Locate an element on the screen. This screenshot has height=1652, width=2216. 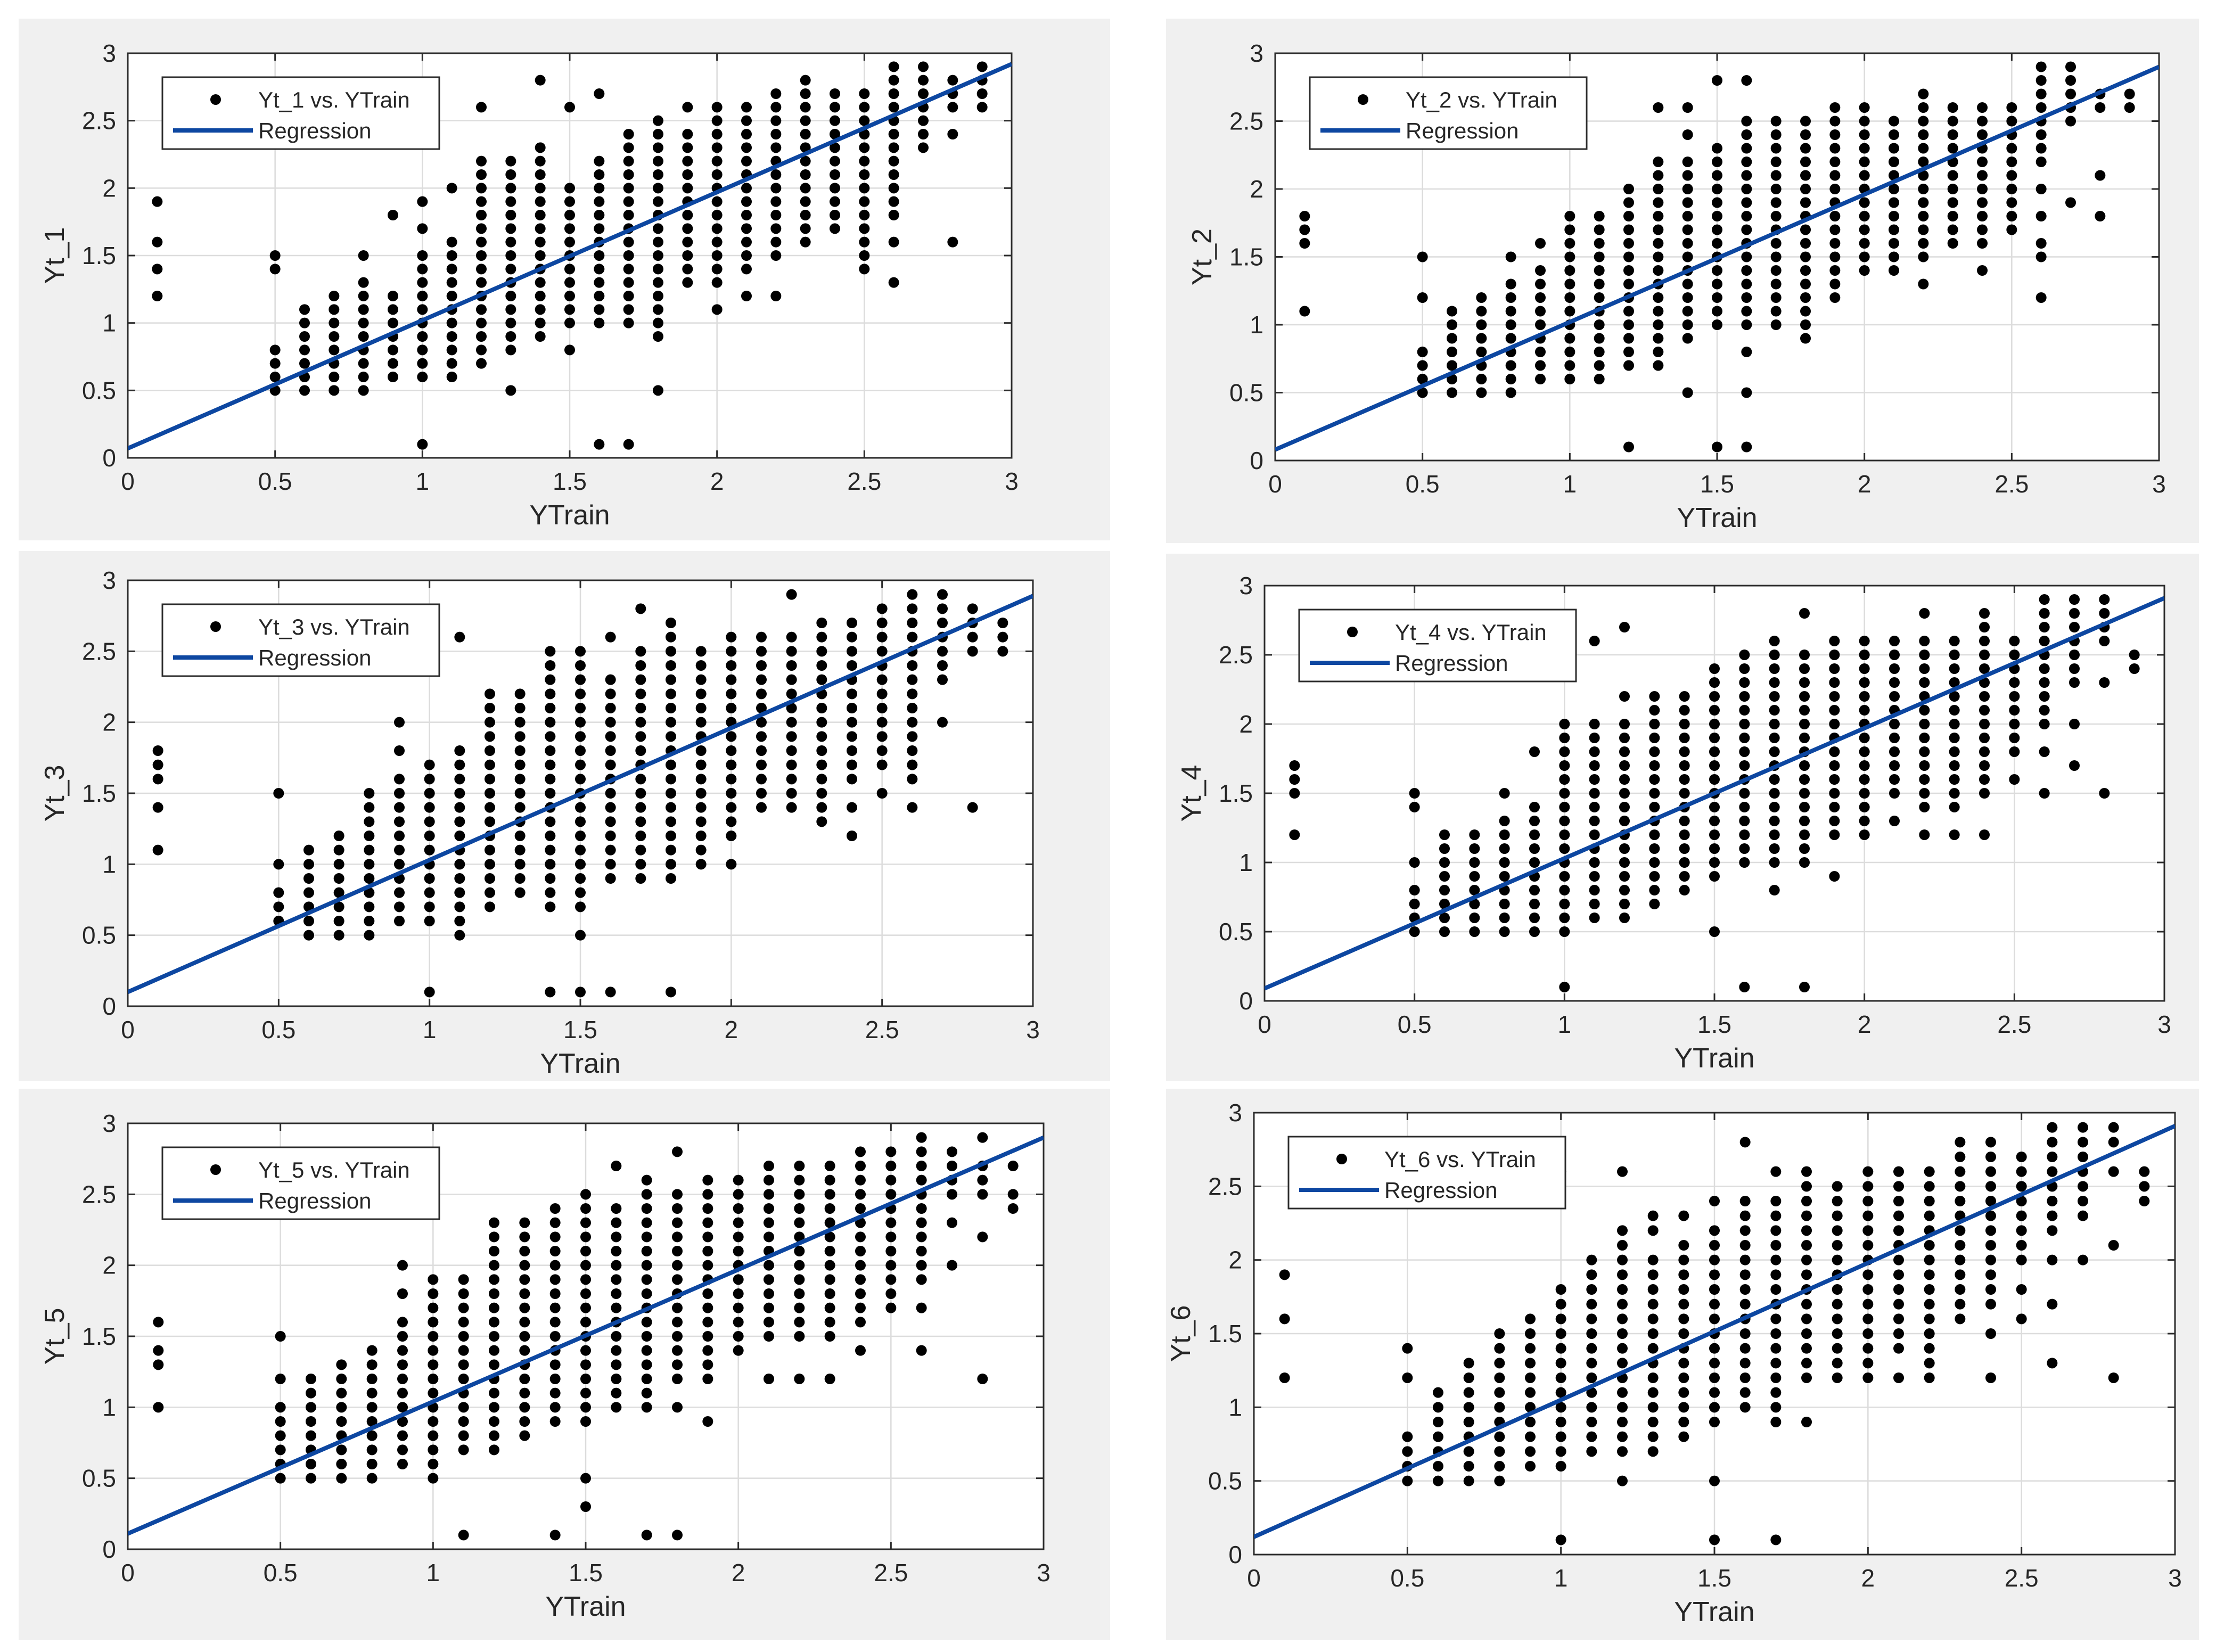
legend-label-regression: Regression is located at coordinates (314, 130).